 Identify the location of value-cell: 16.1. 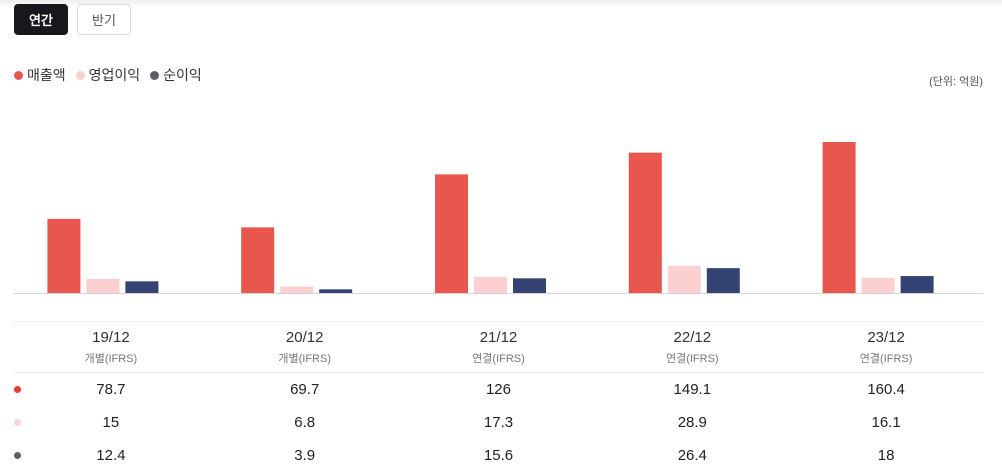
(886, 422).